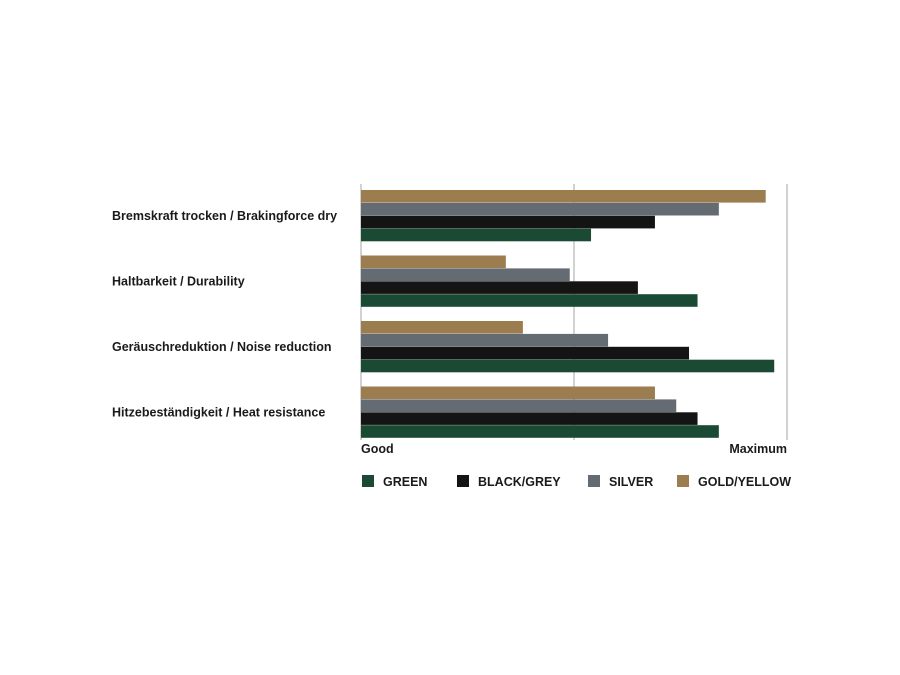 The image size is (900, 675). I want to click on legend-swatch-gold-yellow, so click(683, 481).